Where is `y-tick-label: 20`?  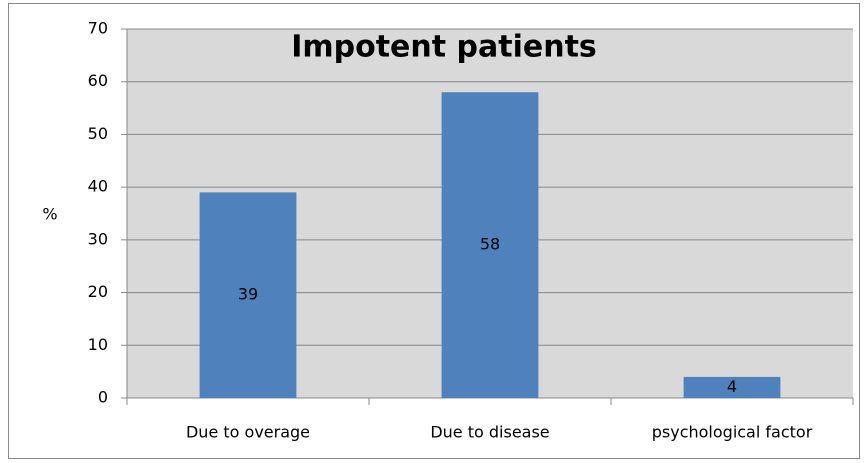
y-tick-label: 20 is located at coordinates (98, 291).